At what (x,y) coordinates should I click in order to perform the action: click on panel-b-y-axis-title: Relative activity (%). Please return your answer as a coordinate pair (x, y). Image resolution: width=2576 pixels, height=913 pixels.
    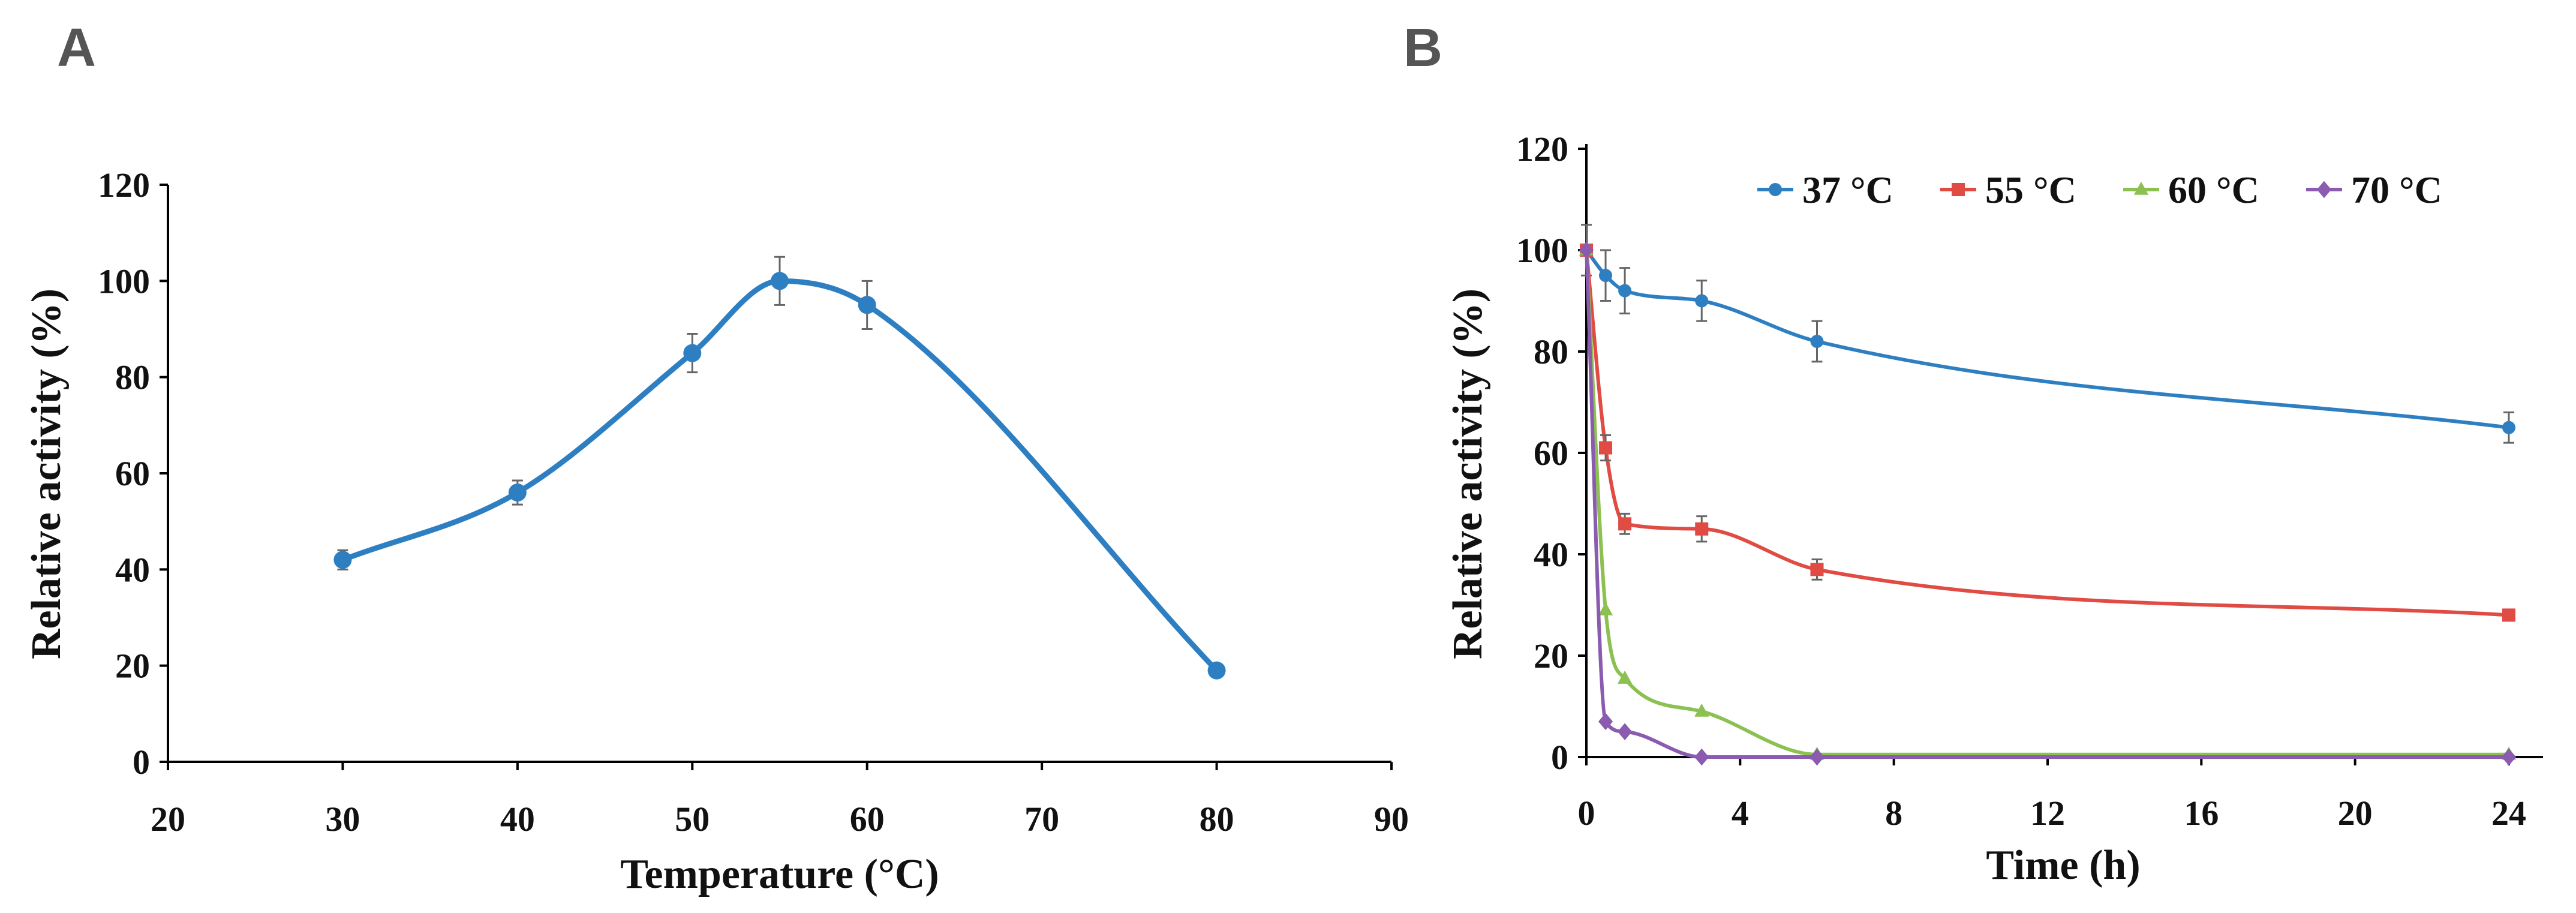
    Looking at the image, I should click on (1468, 474).